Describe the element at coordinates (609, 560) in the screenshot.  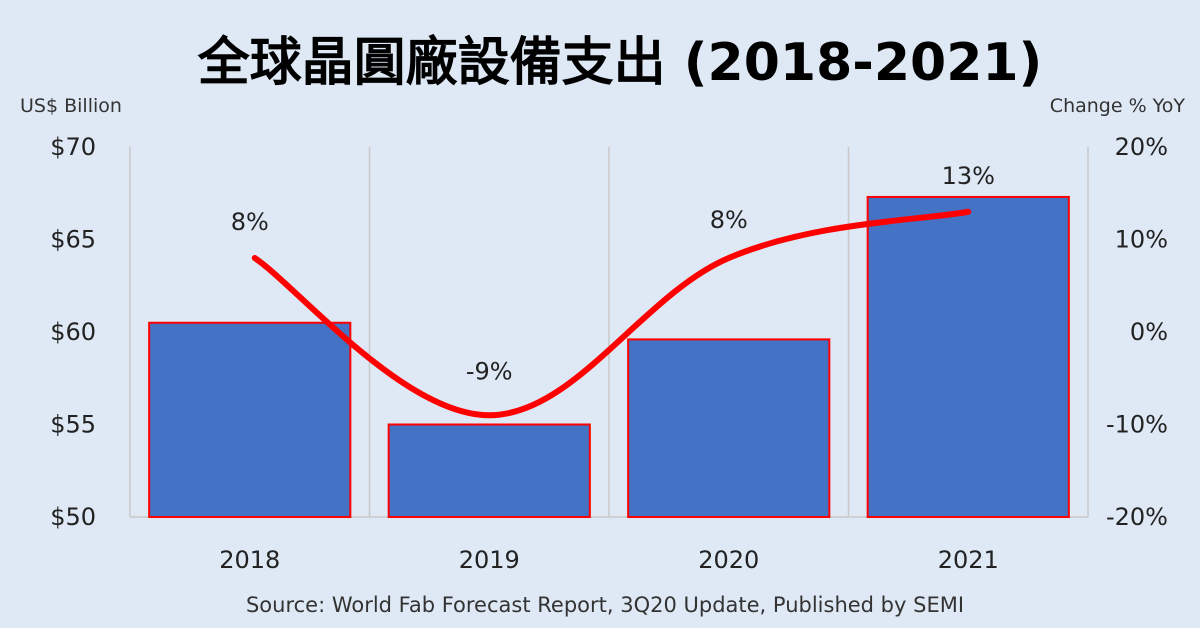
I see `category-axis: 2018 2019 2020 2021` at that location.